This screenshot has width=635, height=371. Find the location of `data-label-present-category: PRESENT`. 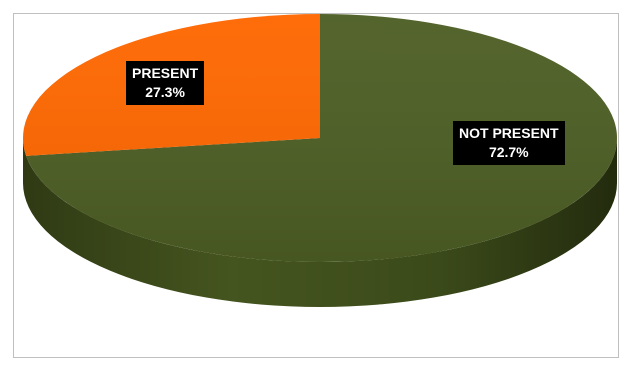

data-label-present-category: PRESENT is located at coordinates (165, 73).